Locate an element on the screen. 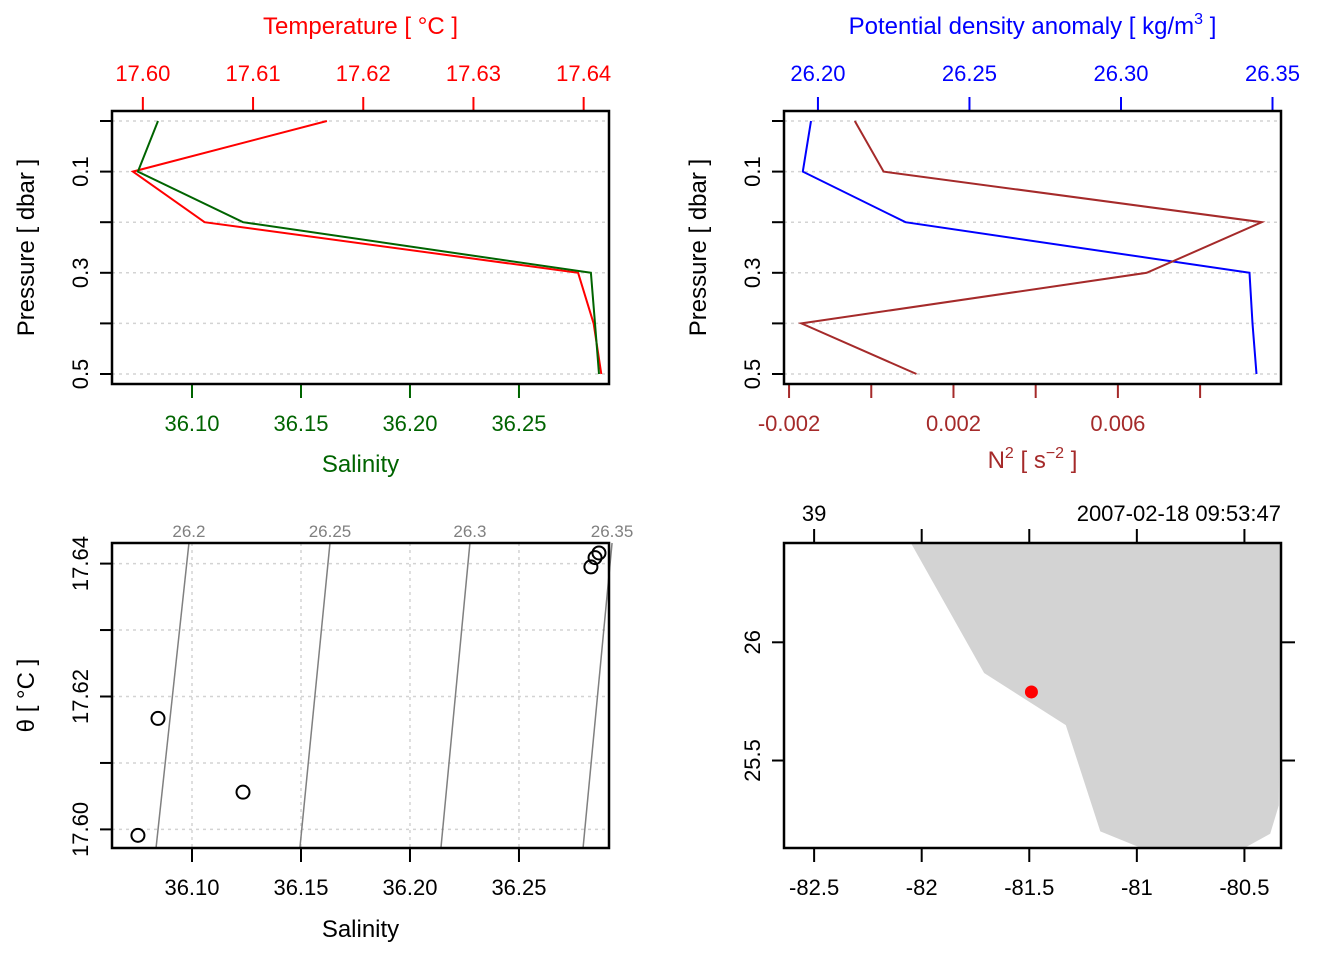  x-tick-label: 36.10 is located at coordinates (191, 887).